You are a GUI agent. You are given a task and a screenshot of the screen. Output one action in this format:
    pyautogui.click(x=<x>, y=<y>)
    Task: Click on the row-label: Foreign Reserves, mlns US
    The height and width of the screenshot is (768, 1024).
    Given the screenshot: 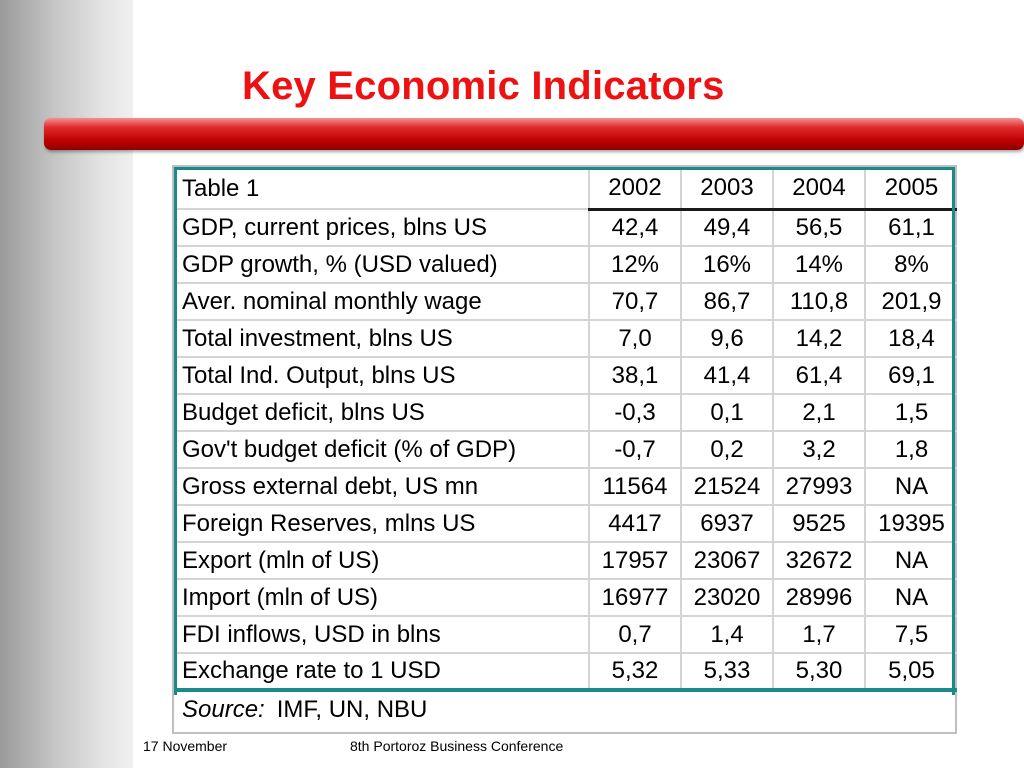 What is the action you would take?
    pyautogui.click(x=383, y=524)
    